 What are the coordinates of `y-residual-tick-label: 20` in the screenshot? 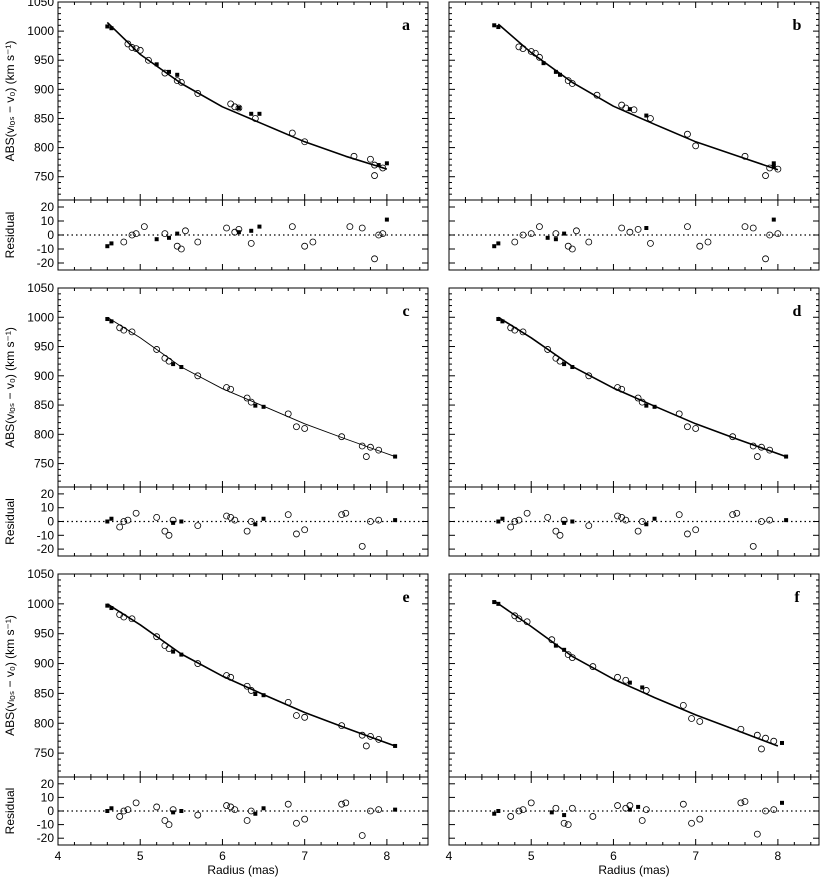 It's located at (48, 784).